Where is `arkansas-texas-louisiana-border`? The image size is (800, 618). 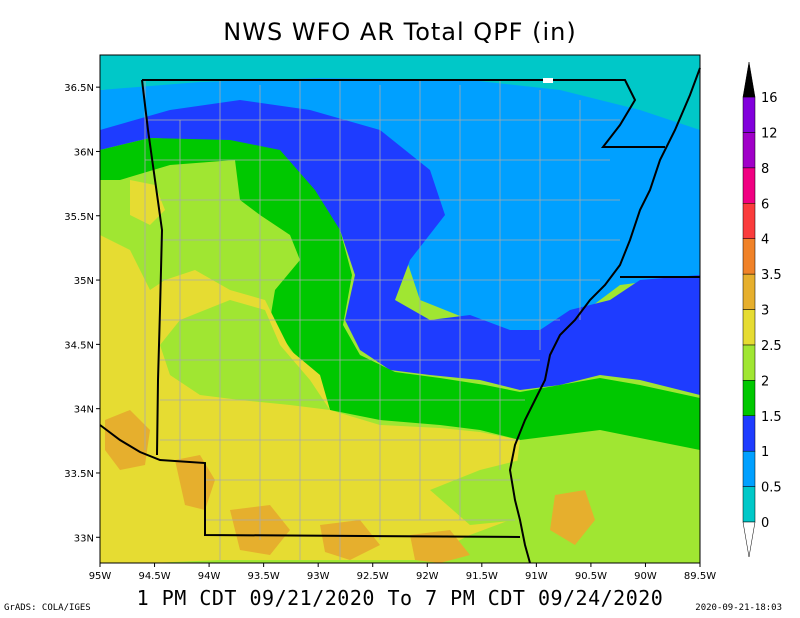
arkansas-texas-louisiana-border is located at coordinates (310, 481).